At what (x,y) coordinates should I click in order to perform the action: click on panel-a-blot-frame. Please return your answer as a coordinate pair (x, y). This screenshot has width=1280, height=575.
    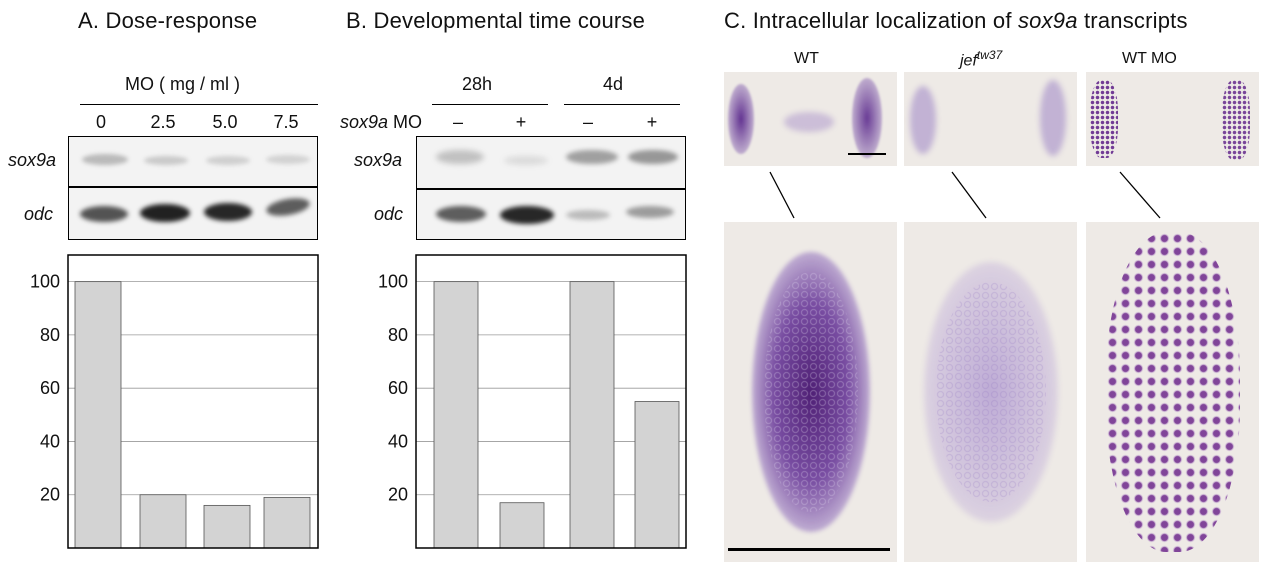
    Looking at the image, I should click on (193, 188).